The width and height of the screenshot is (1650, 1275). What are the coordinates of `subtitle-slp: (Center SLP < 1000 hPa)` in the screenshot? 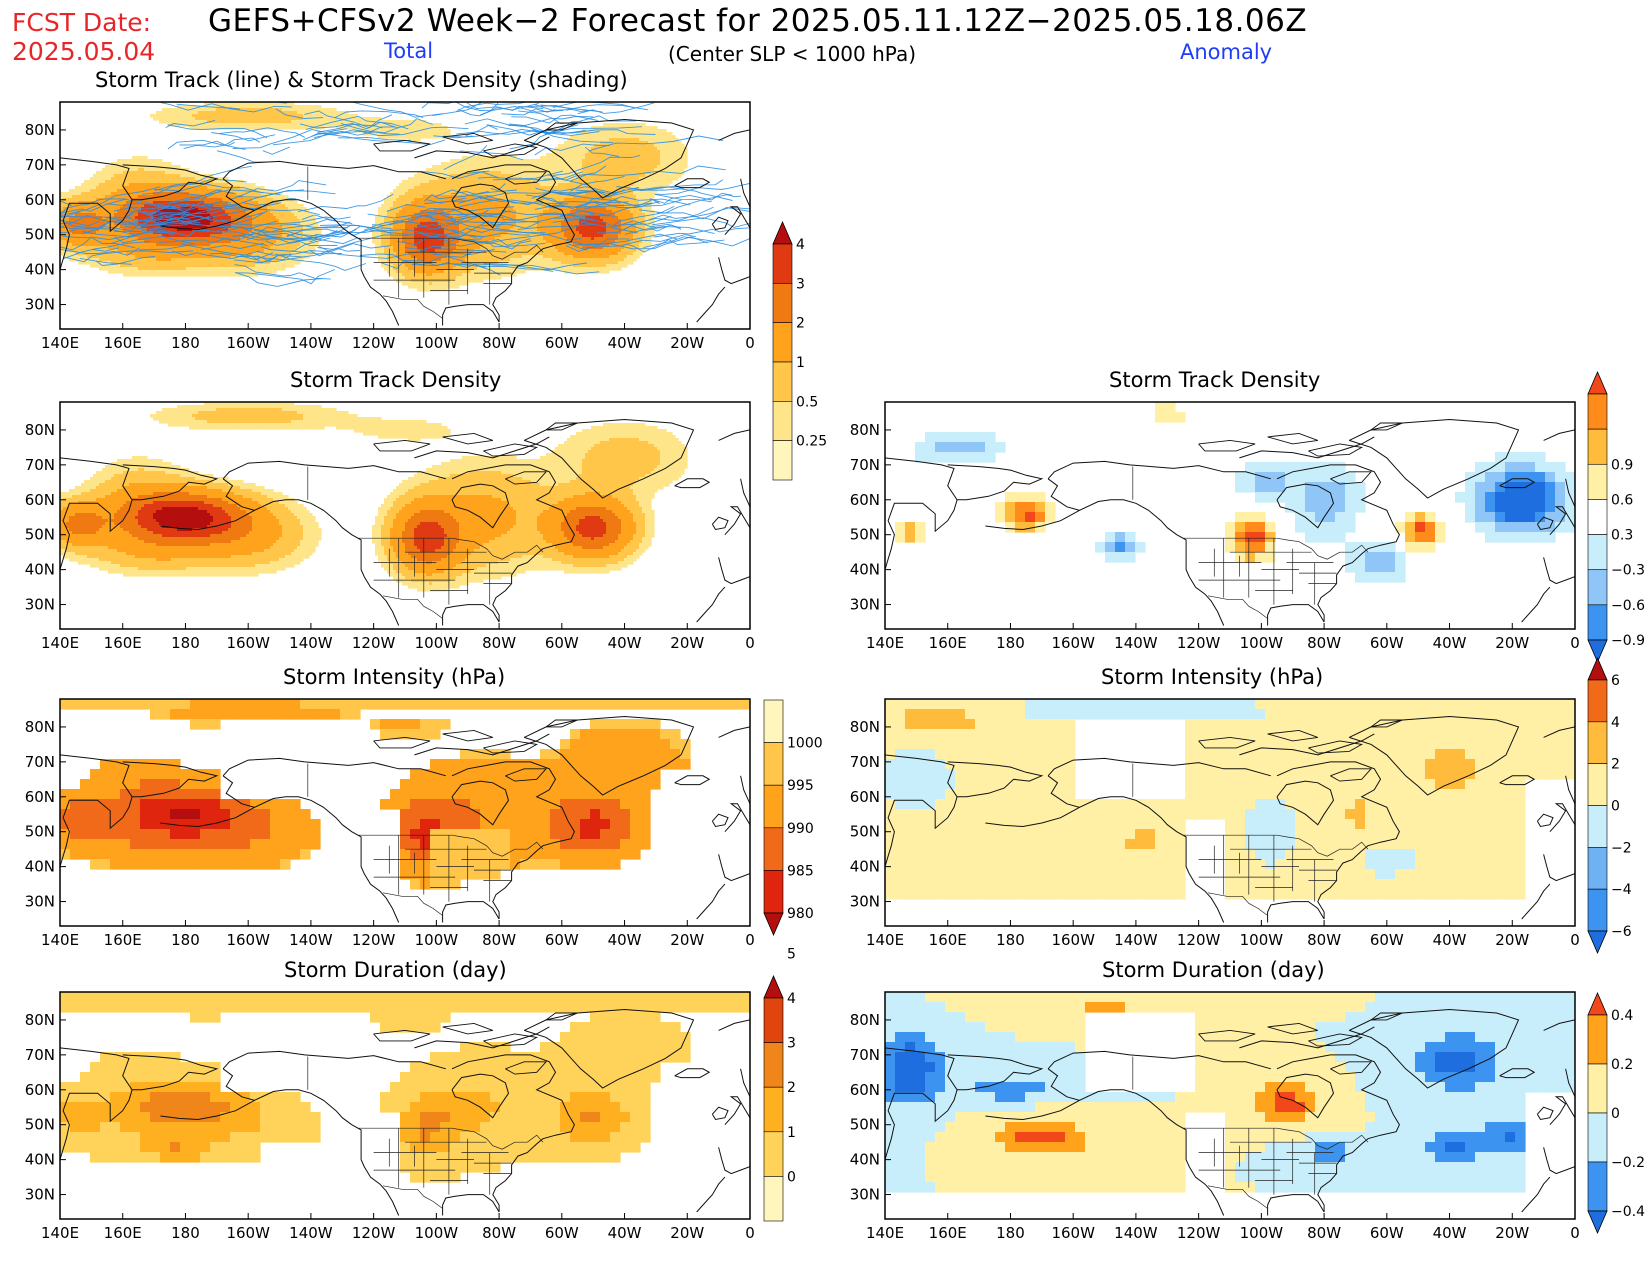 It's located at (792, 54).